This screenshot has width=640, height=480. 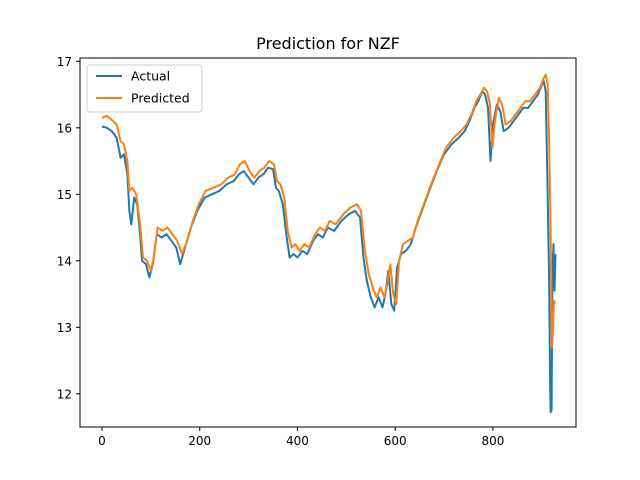 I want to click on y-tick-label: 15, so click(x=64, y=195).